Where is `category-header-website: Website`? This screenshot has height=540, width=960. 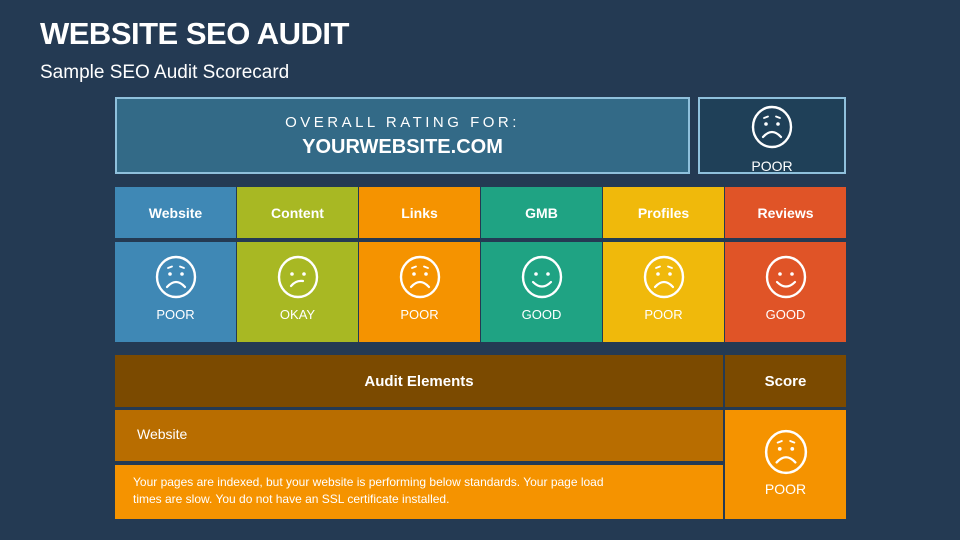 category-header-website: Website is located at coordinates (175, 212).